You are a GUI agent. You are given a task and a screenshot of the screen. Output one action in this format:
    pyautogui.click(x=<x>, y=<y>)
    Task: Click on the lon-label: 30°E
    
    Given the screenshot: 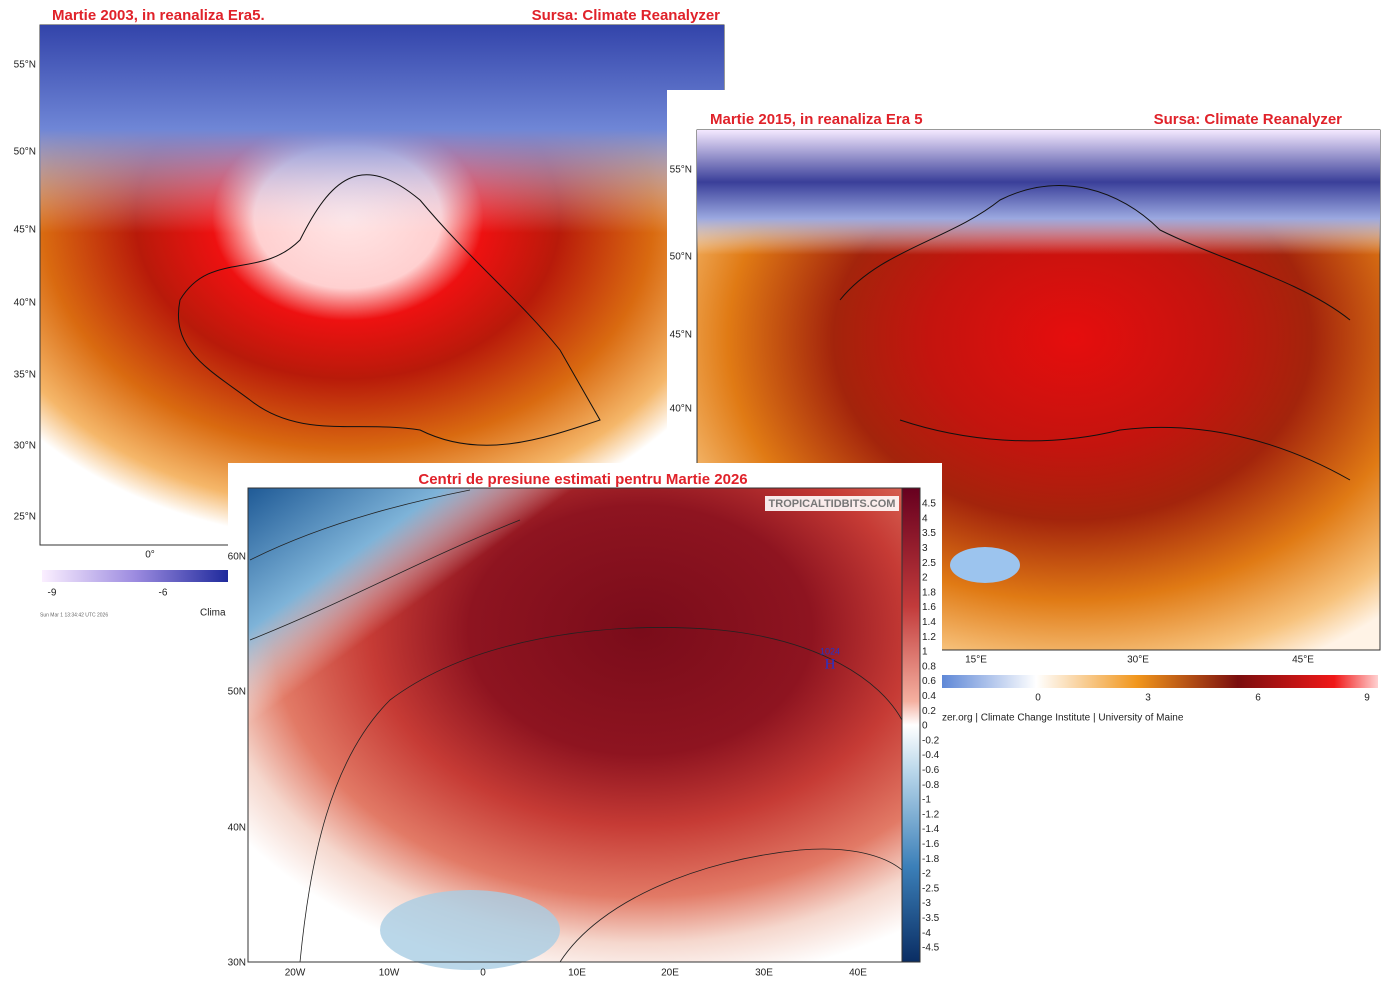 What is the action you would take?
    pyautogui.click(x=1138, y=660)
    